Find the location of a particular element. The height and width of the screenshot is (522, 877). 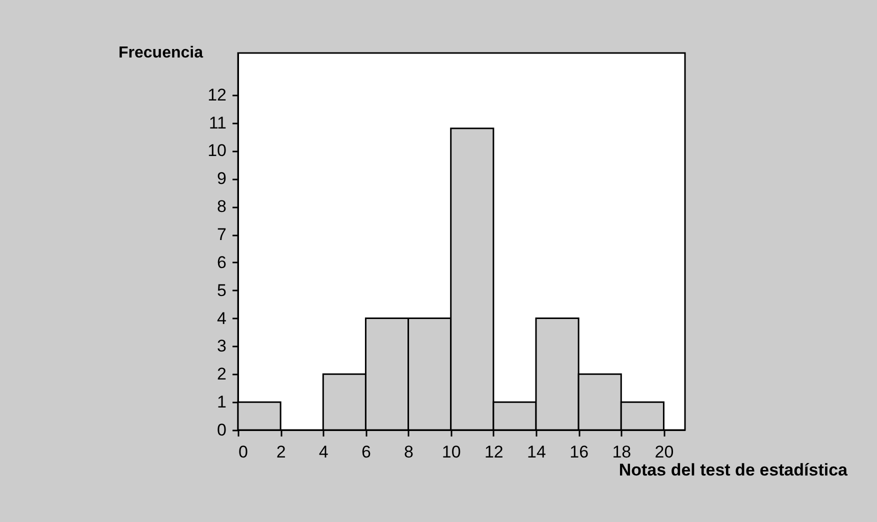

x-tick-label: 16 is located at coordinates (579, 452).